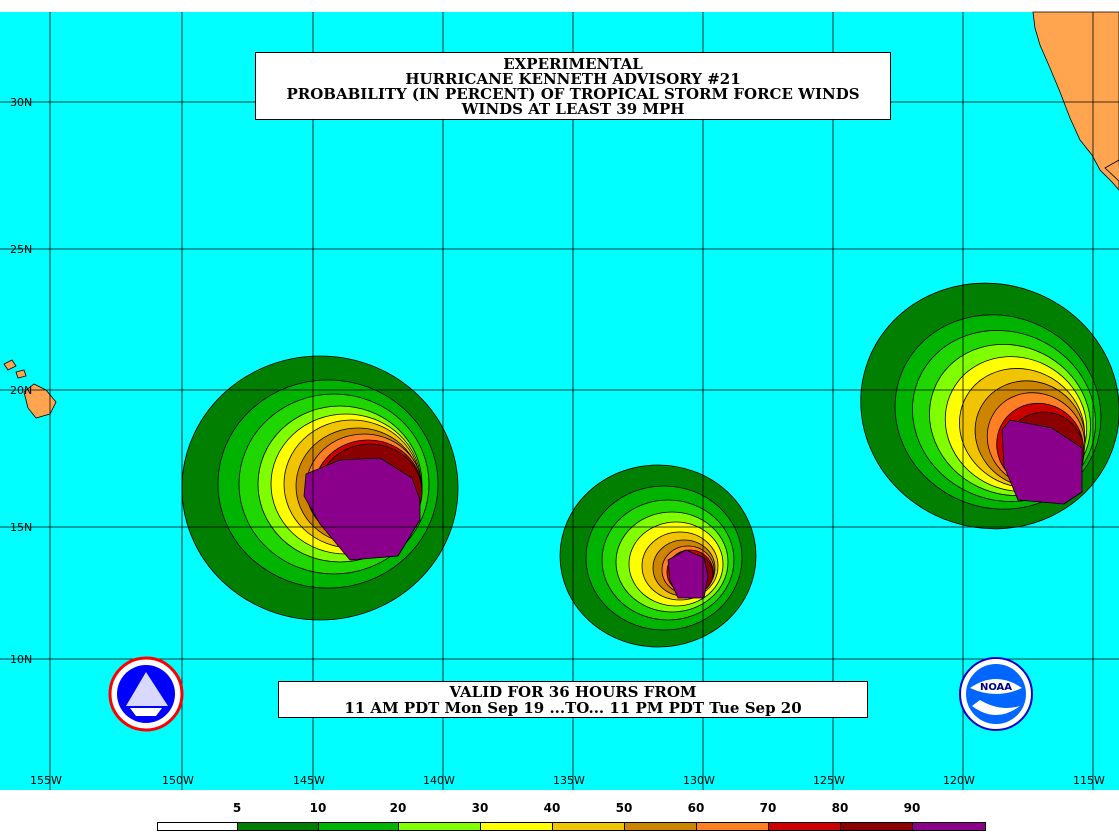 This screenshot has height=839, width=1119. I want to click on probability-area-east, so click(989, 406).